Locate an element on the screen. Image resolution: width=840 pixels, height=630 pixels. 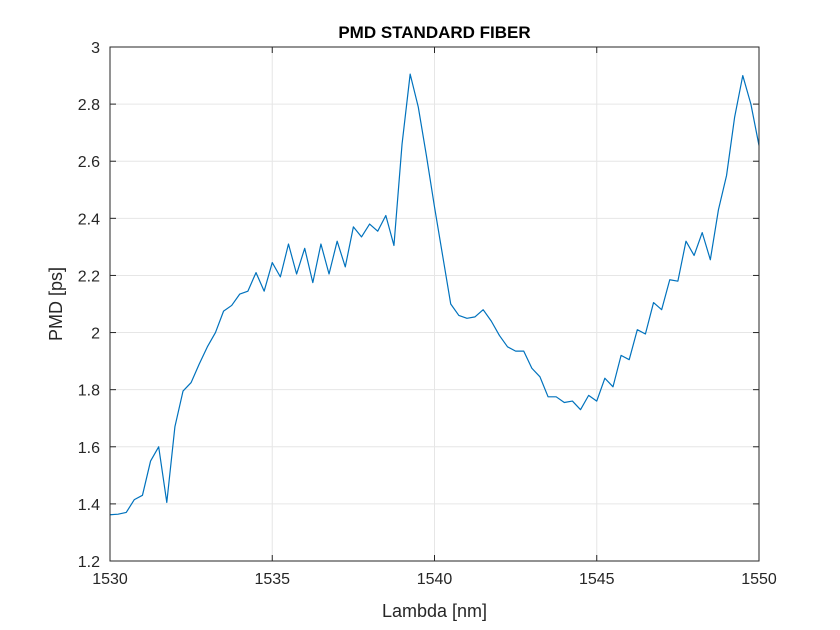
x-tick-label: 1540 is located at coordinates (435, 579).